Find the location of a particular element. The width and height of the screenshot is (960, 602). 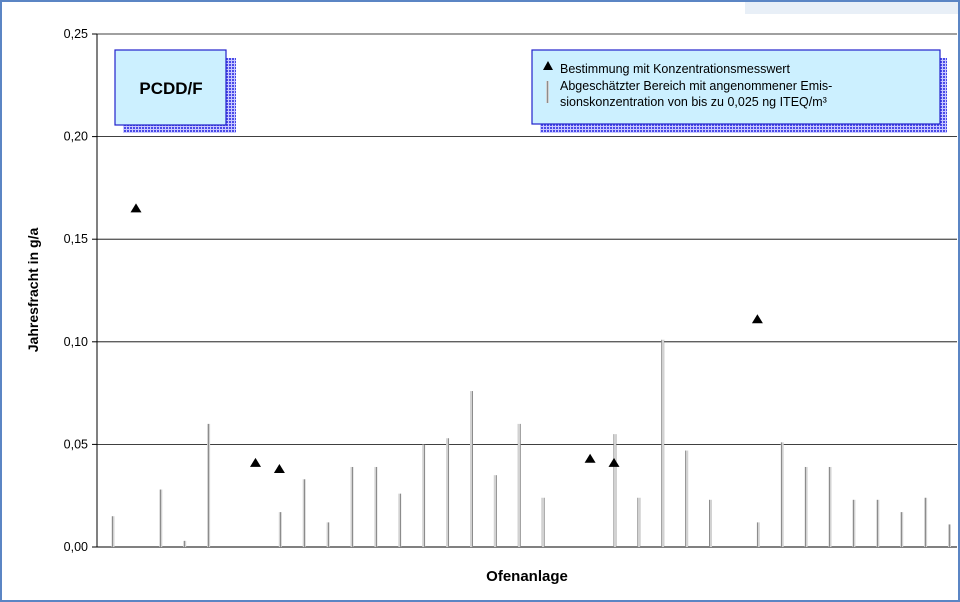

y-axis-title: Jahresfracht in g/a is located at coordinates (33, 290).